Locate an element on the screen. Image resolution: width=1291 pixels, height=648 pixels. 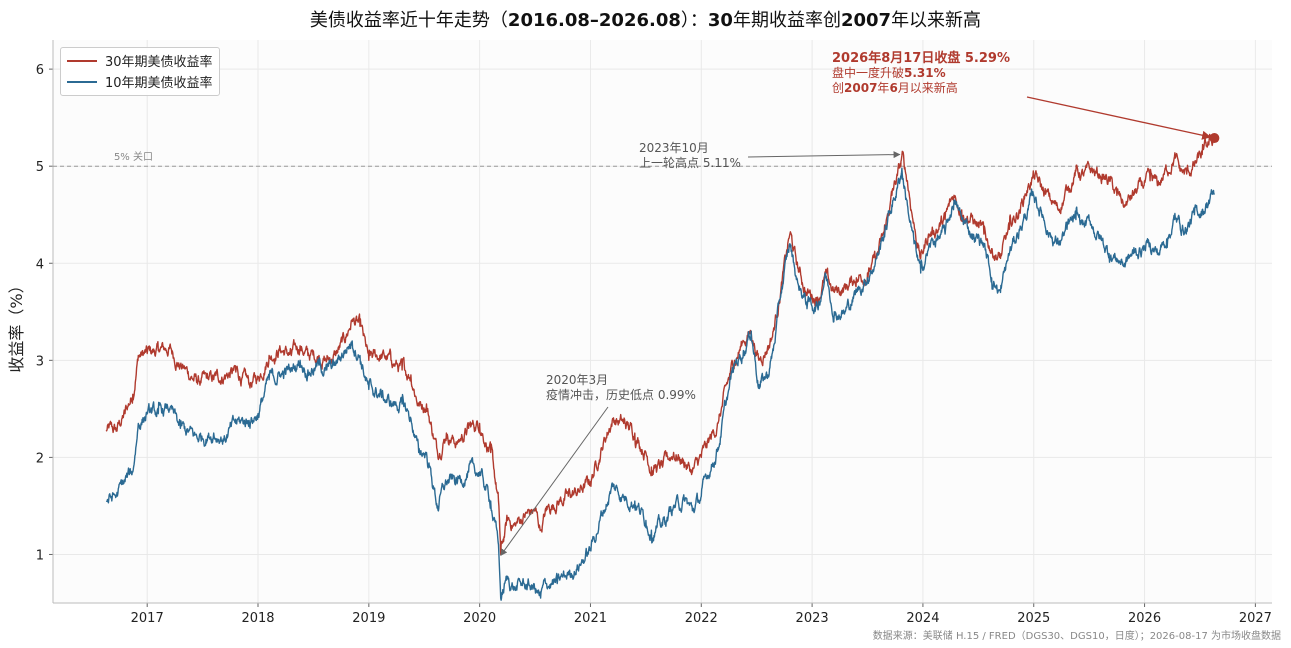
x-tick-label: 2022 is located at coordinates (701, 618).